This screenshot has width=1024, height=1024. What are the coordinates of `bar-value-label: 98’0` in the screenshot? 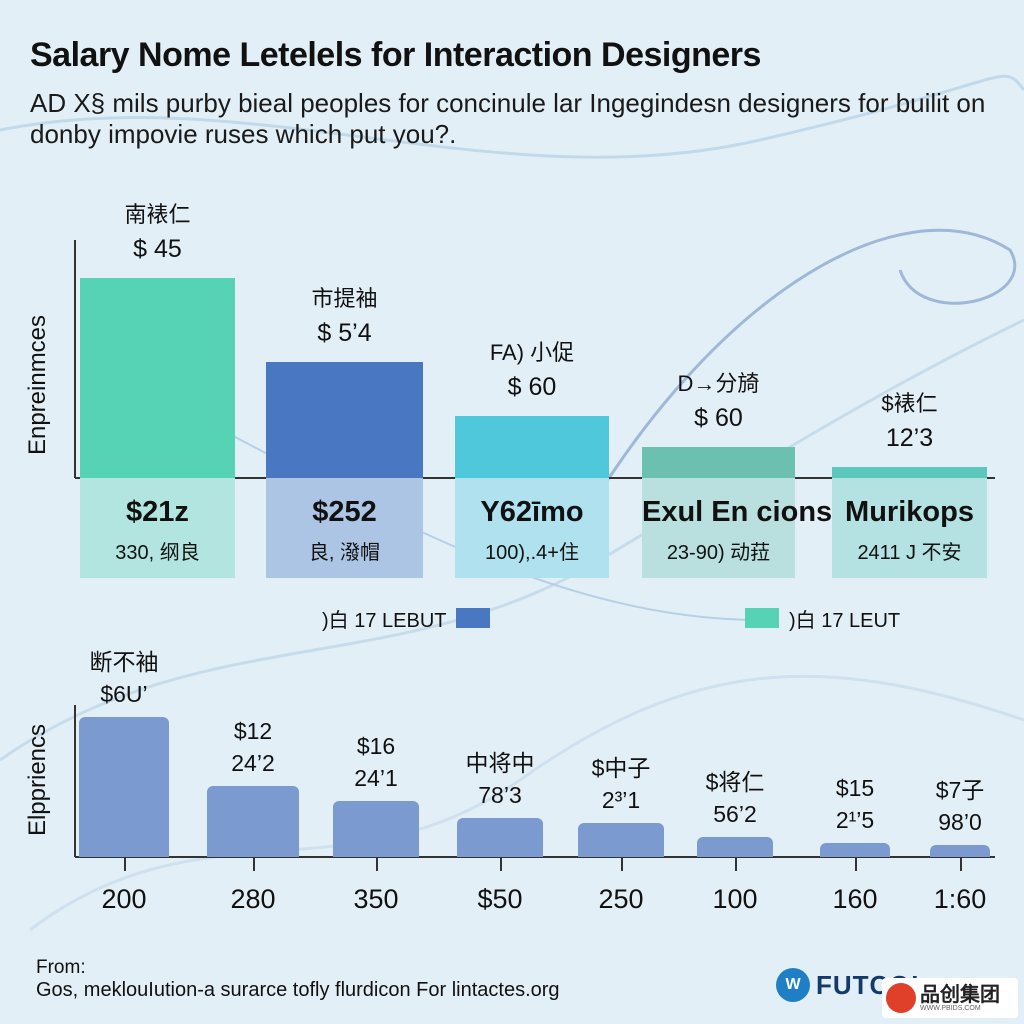 It's located at (960, 822).